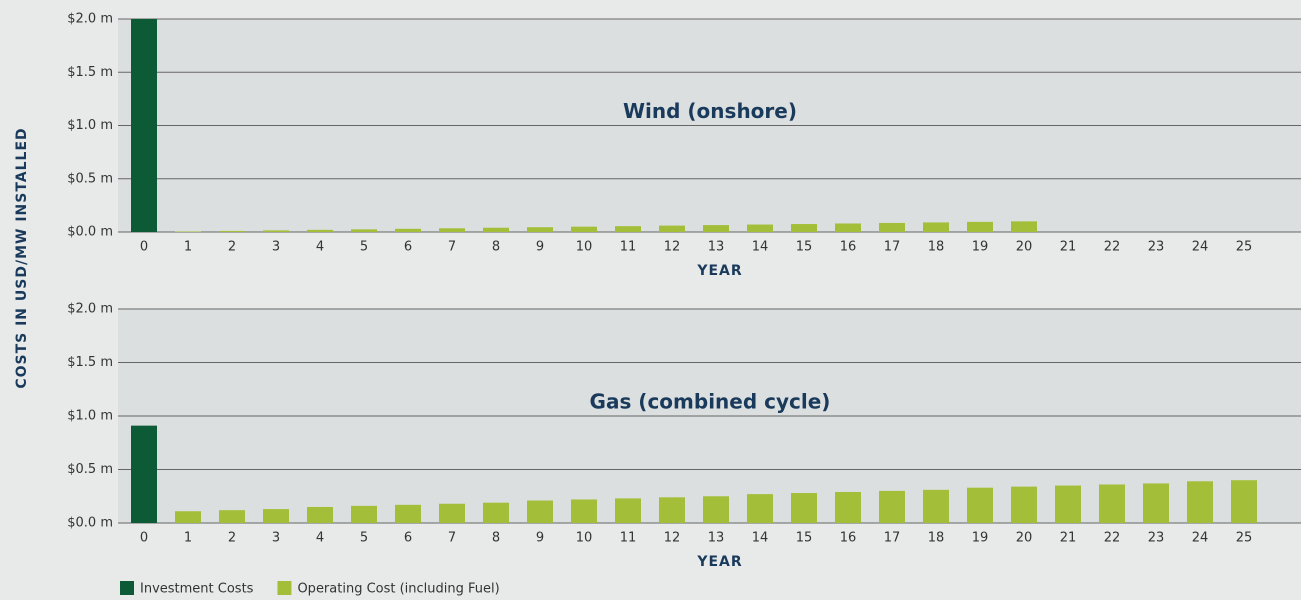  I want to click on x-tick-label: 19, so click(980, 247).